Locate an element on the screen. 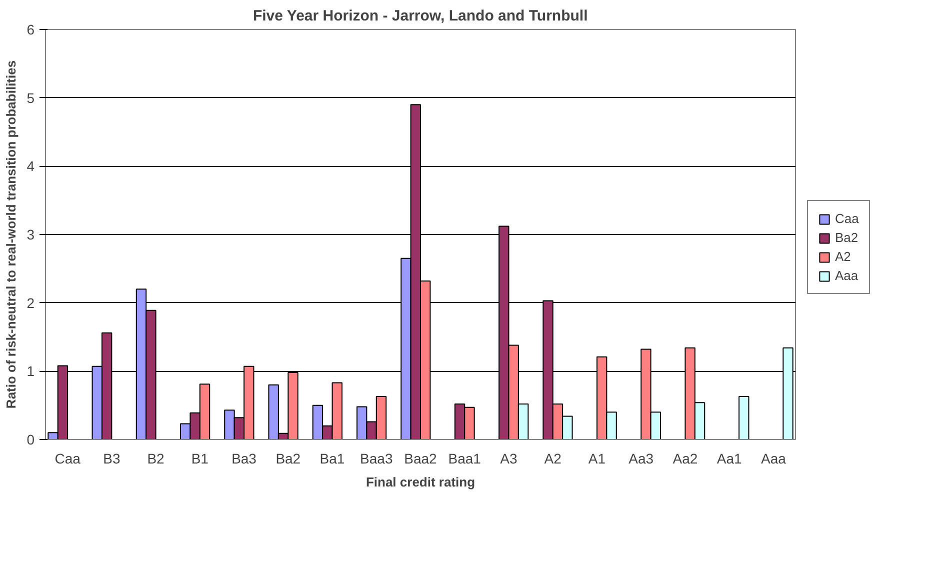 The image size is (949, 588). x-axis-title: Final credit rating is located at coordinates (421, 482).